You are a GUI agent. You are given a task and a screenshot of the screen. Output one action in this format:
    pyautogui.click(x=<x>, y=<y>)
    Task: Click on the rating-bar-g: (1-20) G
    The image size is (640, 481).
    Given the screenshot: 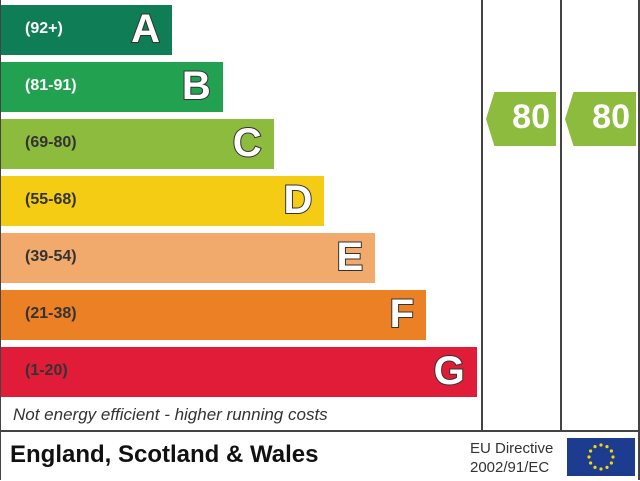 What is the action you would take?
    pyautogui.click(x=239, y=372)
    